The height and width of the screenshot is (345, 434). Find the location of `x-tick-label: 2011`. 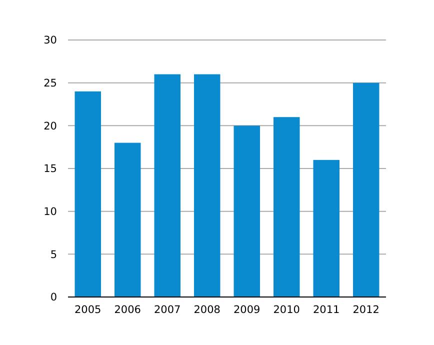

x-tick-label: 2011 is located at coordinates (326, 310).